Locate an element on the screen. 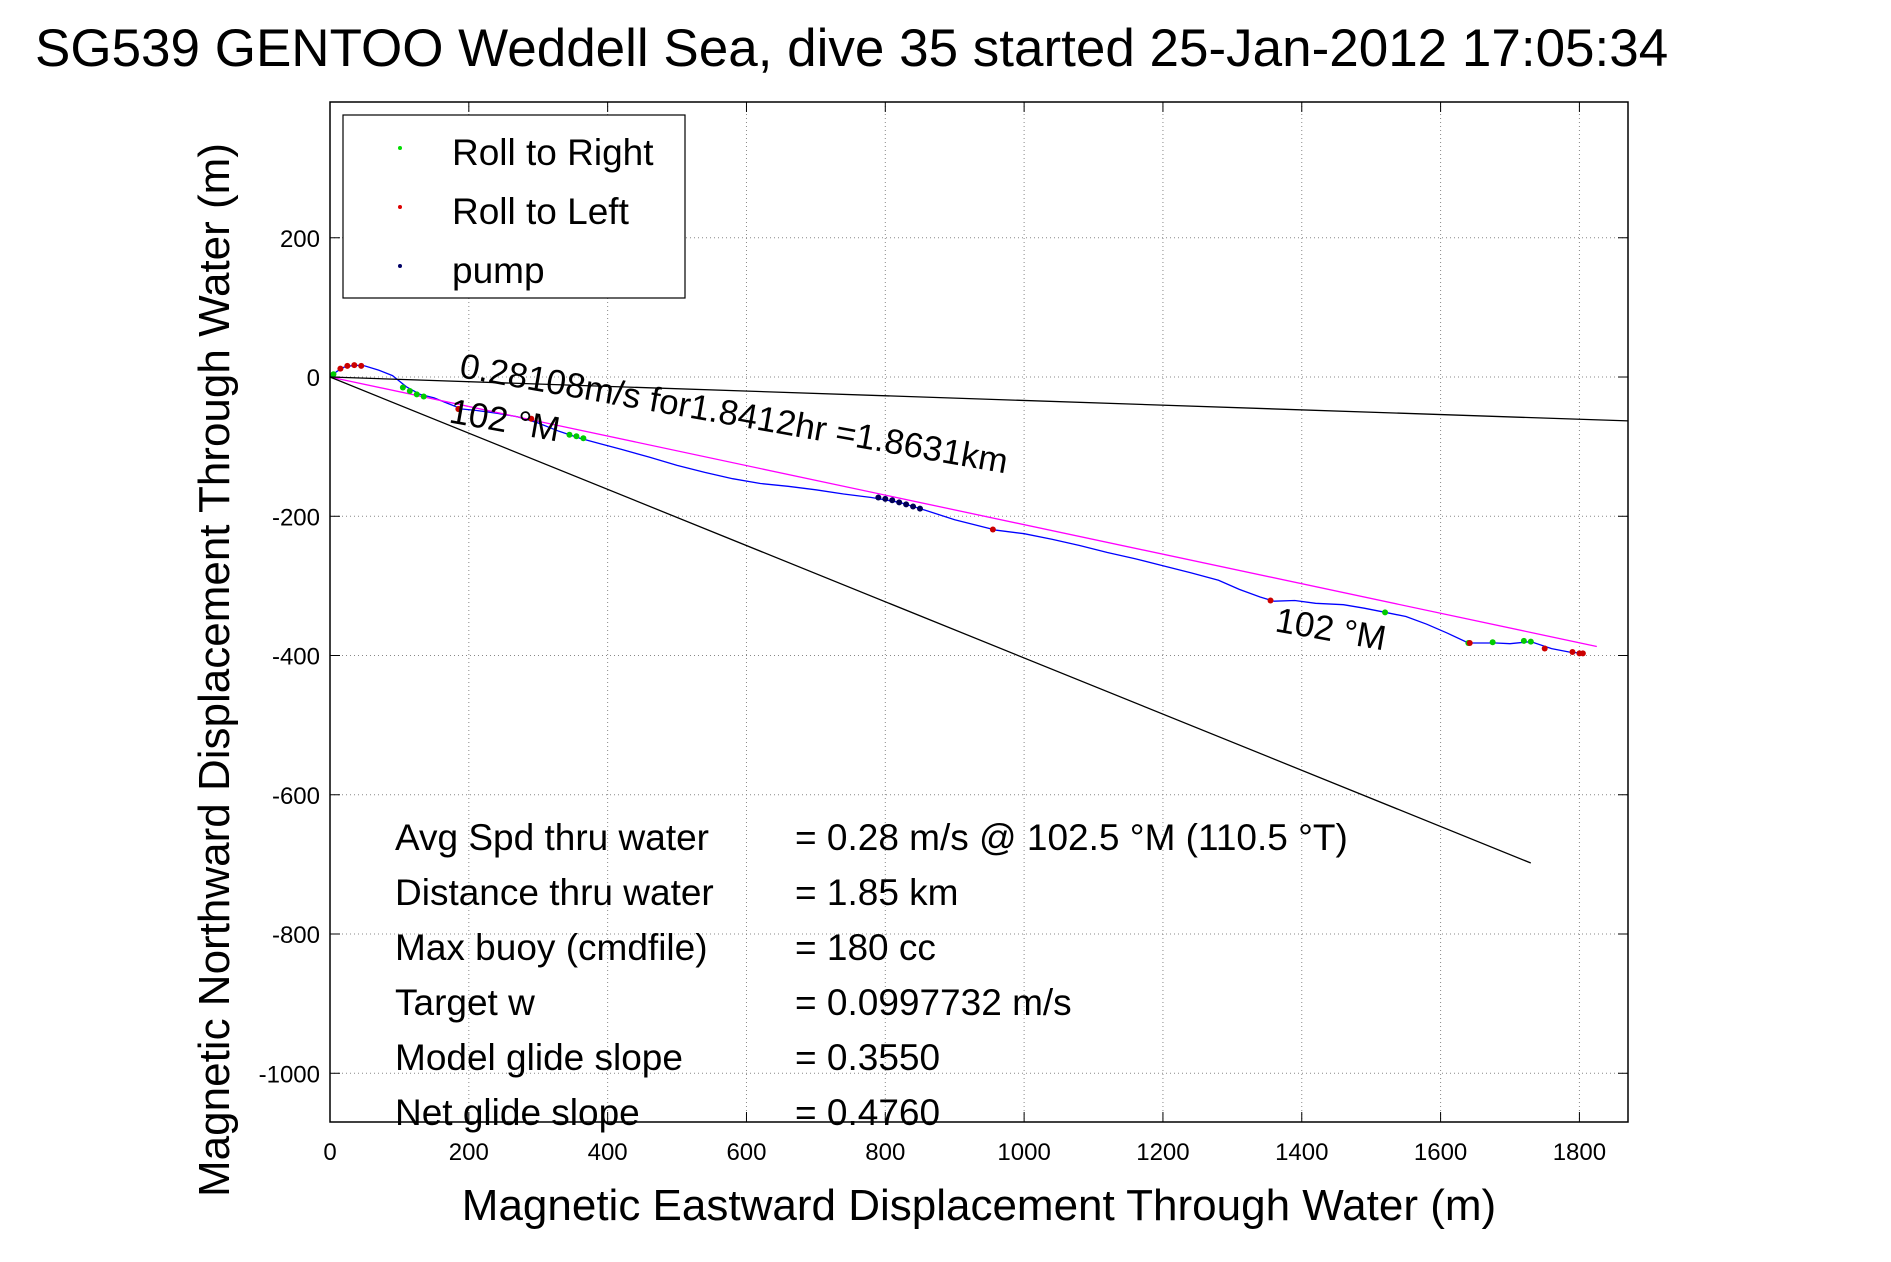  series-fit-line is located at coordinates (963, 512).